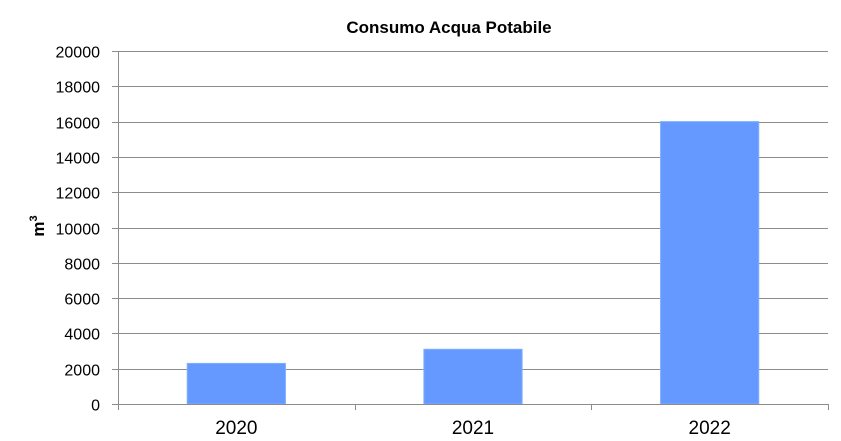  What do you see at coordinates (236, 383) in the screenshot?
I see `bar-2020` at bounding box center [236, 383].